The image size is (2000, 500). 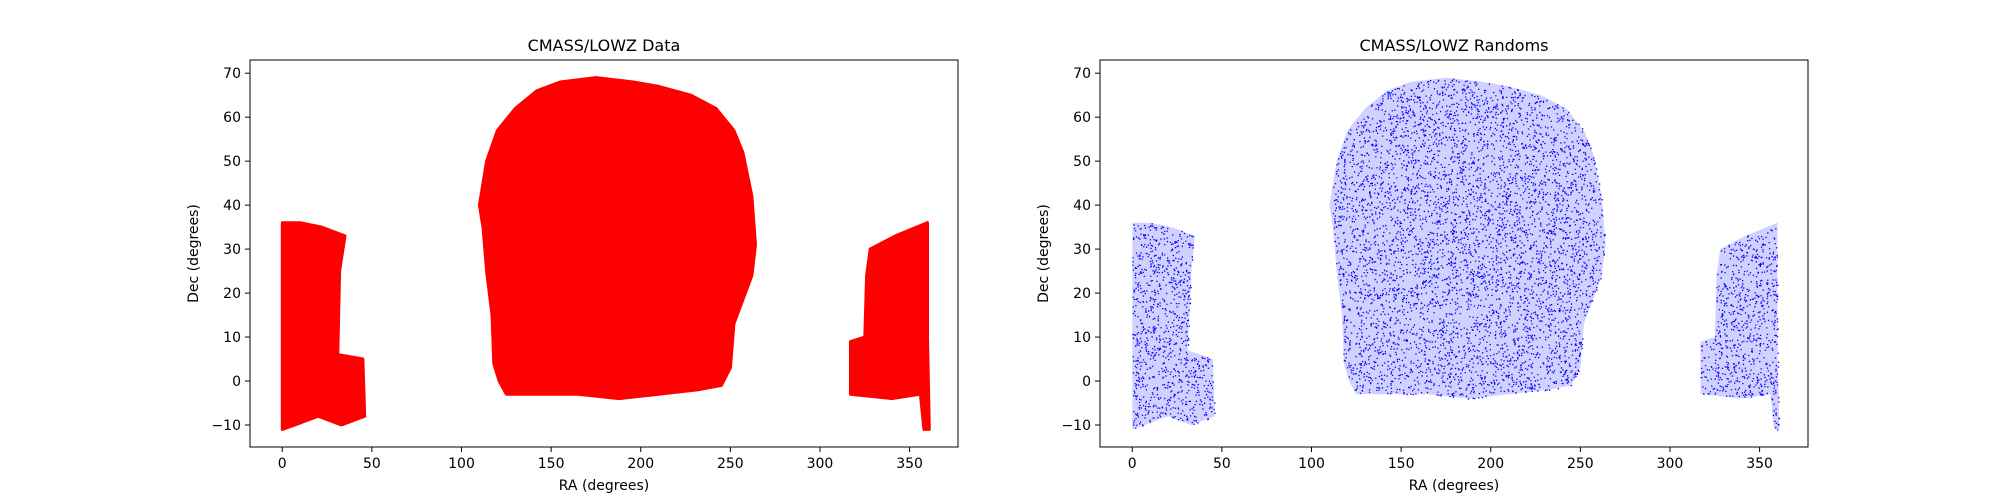 What do you see at coordinates (604, 45) in the screenshot?
I see `chart-title: CMASS/LOWZ Data` at bounding box center [604, 45].